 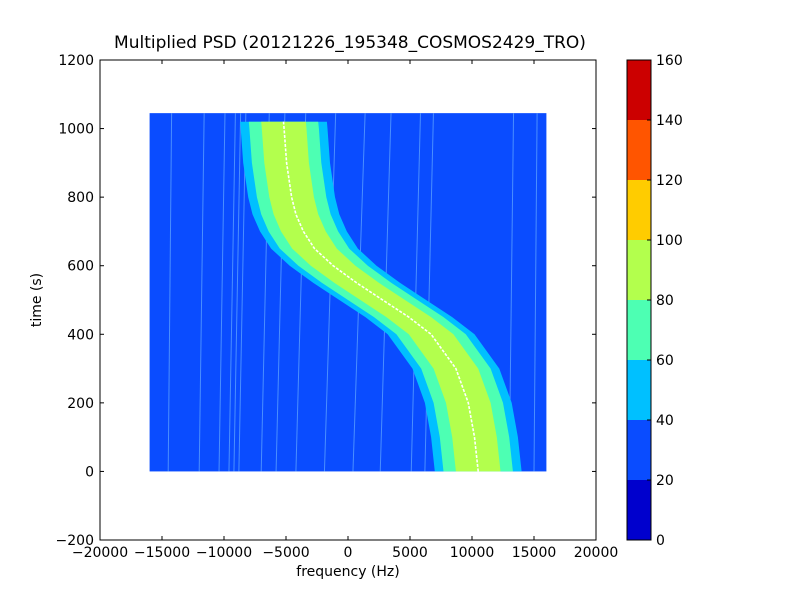 What do you see at coordinates (75, 541) in the screenshot?
I see `y-tick-label: −200` at bounding box center [75, 541].